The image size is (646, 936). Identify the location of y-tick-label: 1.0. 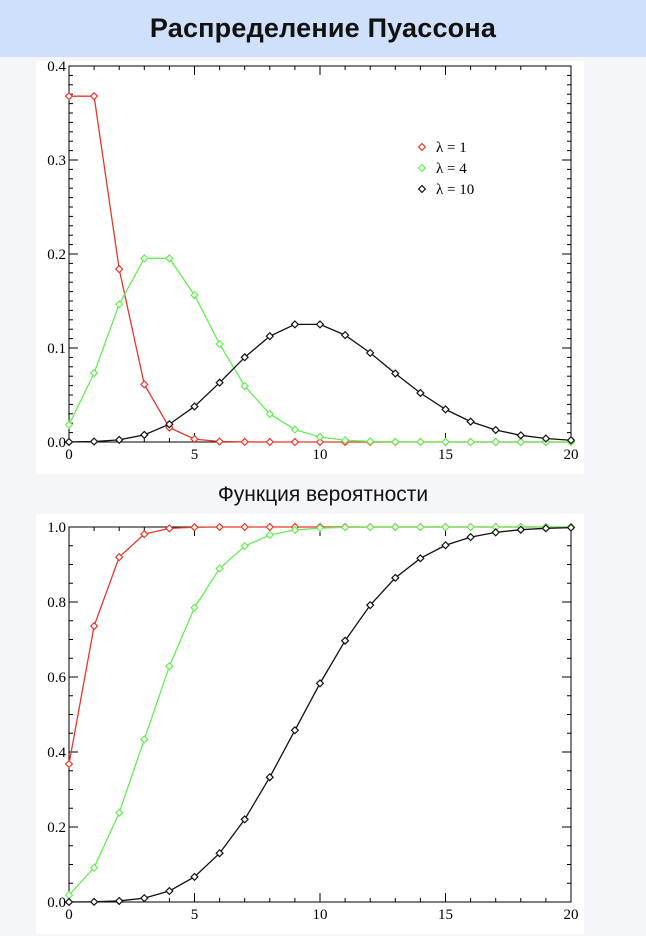
(56, 528).